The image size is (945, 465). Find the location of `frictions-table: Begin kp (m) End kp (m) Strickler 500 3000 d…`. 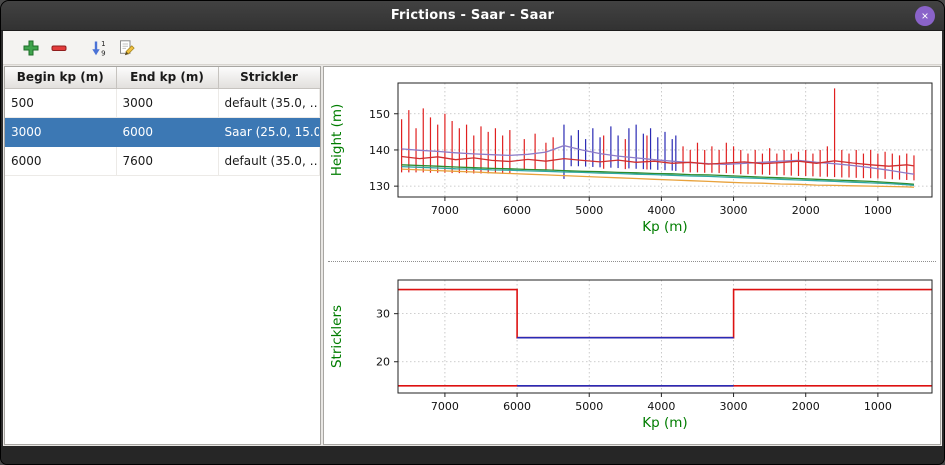

frictions-table: Begin kp (m) End kp (m) Strickler 500 3000 d… is located at coordinates (162, 121).